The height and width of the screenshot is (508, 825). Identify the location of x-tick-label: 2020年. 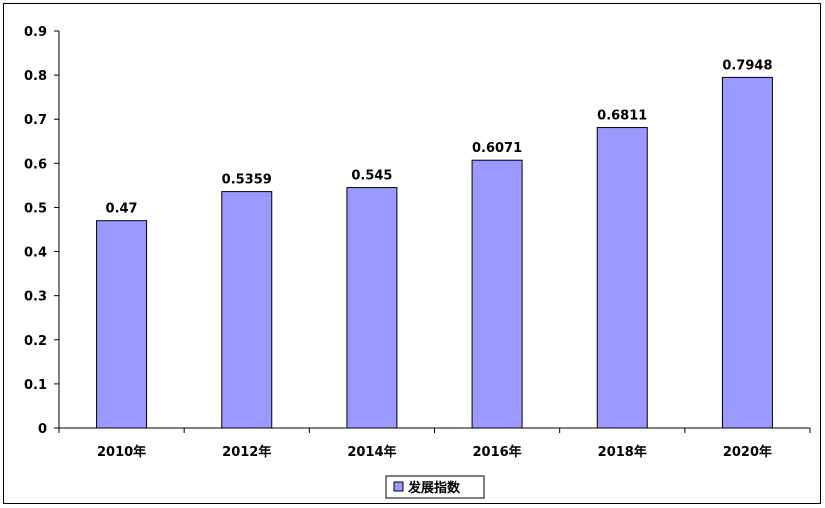
(747, 452).